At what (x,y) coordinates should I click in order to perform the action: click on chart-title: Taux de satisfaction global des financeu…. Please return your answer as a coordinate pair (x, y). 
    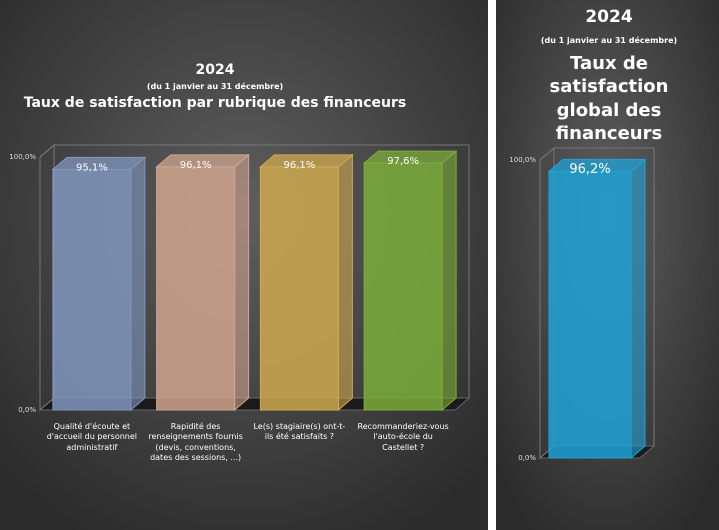
    Looking at the image, I should click on (609, 99).